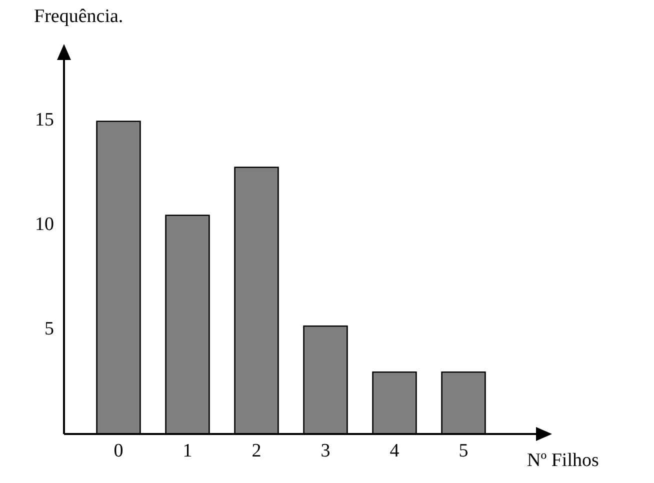 The height and width of the screenshot is (483, 654). What do you see at coordinates (49, 329) in the screenshot?
I see `y-tick-label: 5` at bounding box center [49, 329].